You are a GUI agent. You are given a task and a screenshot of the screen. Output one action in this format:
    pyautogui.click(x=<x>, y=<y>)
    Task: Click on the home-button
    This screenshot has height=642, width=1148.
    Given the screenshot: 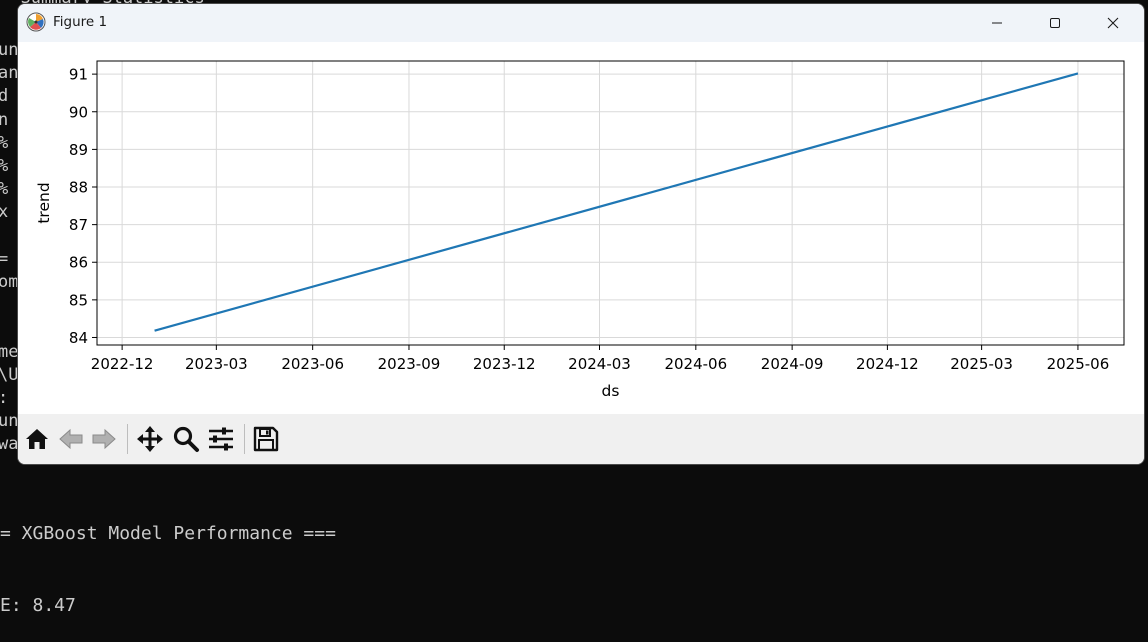 What is the action you would take?
    pyautogui.click(x=37, y=439)
    